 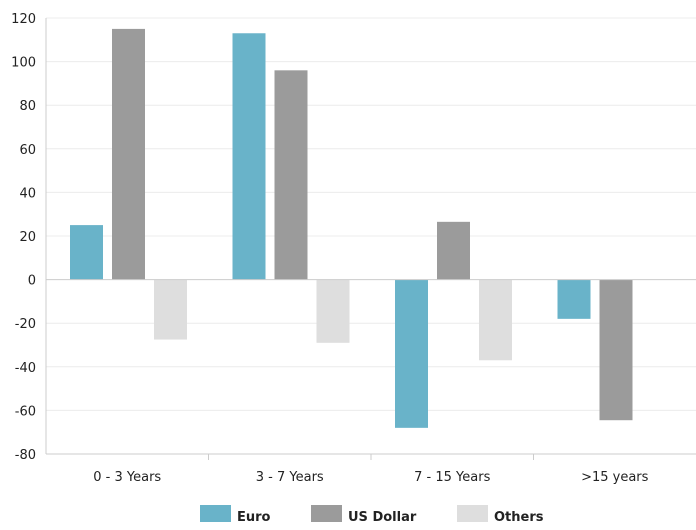 What do you see at coordinates (25, 368) in the screenshot?
I see `y-tick-label: -40` at bounding box center [25, 368].